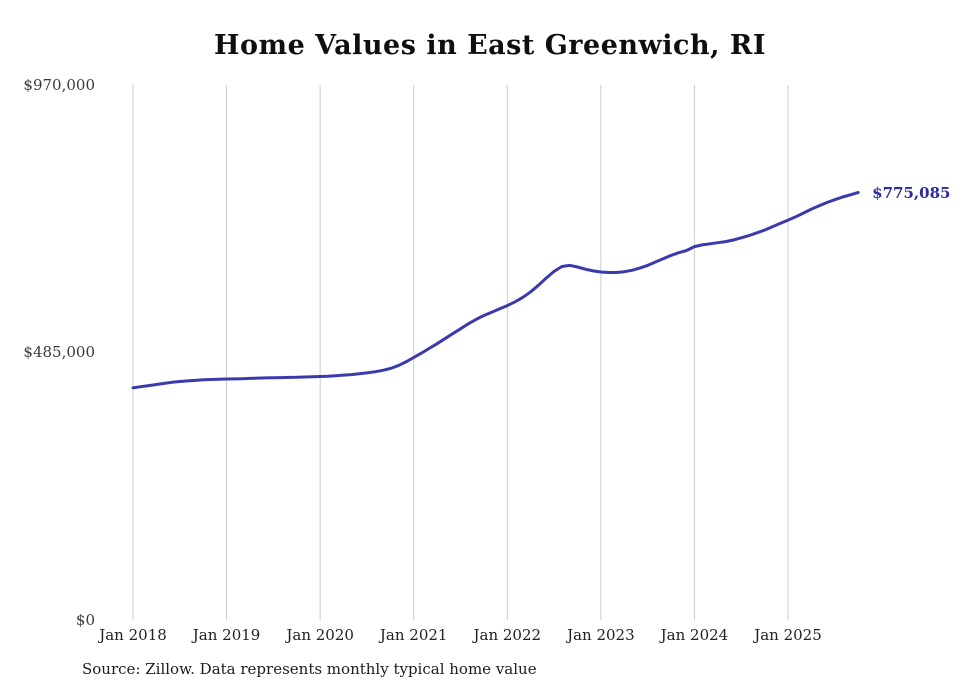  What do you see at coordinates (59, 352) in the screenshot?
I see `y-axis-tick-485000: $485,000` at bounding box center [59, 352].